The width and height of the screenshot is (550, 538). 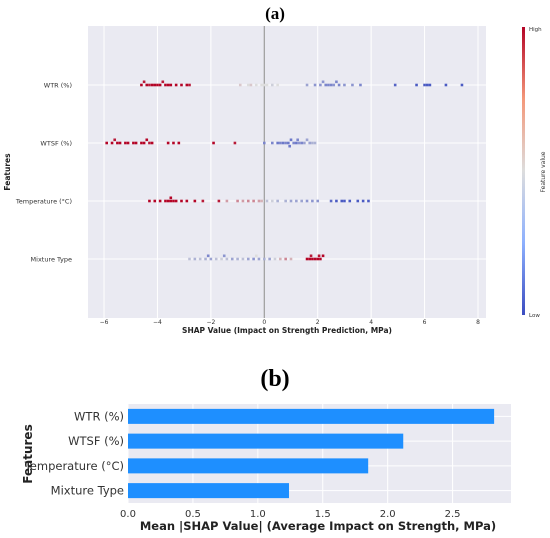 I want to click on colorbar-high-label: High, so click(x=535, y=30).